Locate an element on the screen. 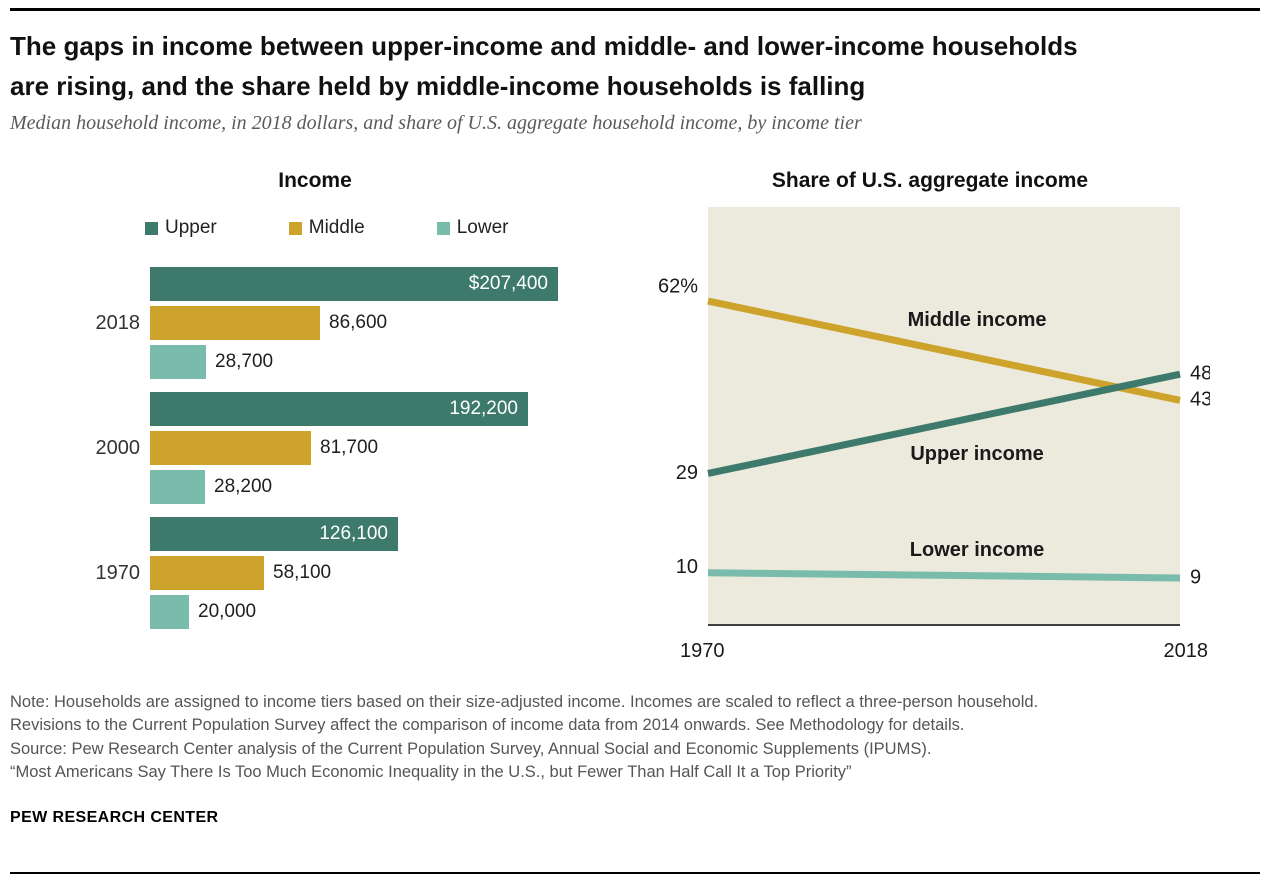 The height and width of the screenshot is (882, 1270). bar-row-lower: 28,200 is located at coordinates (387, 487).